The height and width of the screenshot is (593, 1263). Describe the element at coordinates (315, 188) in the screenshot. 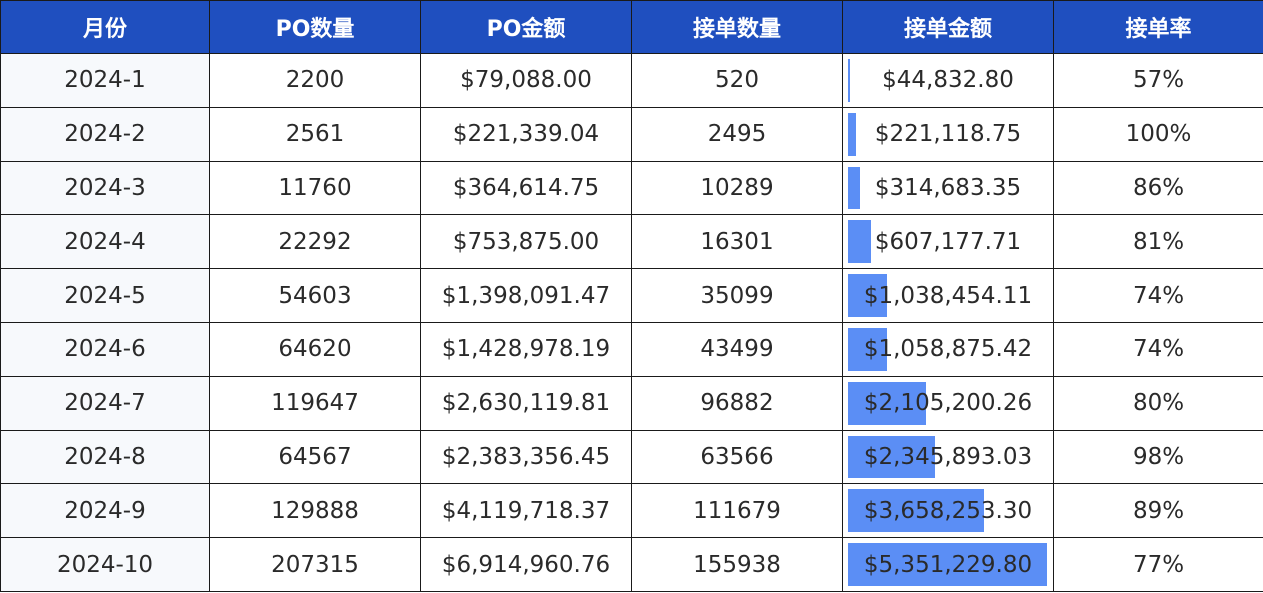

I see `cell-po-qty: 11760` at that location.